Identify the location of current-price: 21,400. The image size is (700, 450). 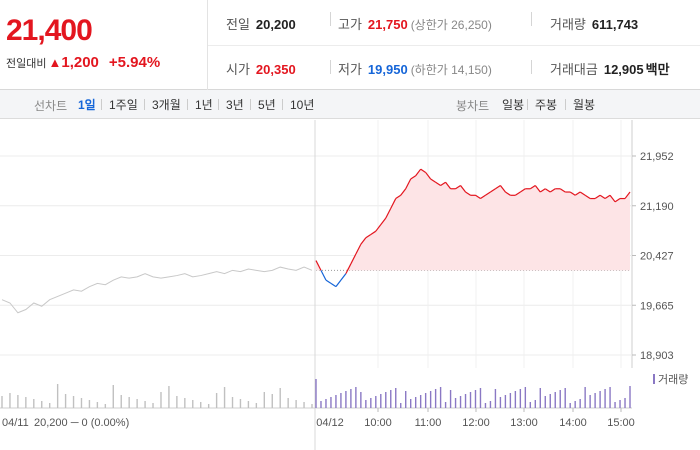
(49, 30).